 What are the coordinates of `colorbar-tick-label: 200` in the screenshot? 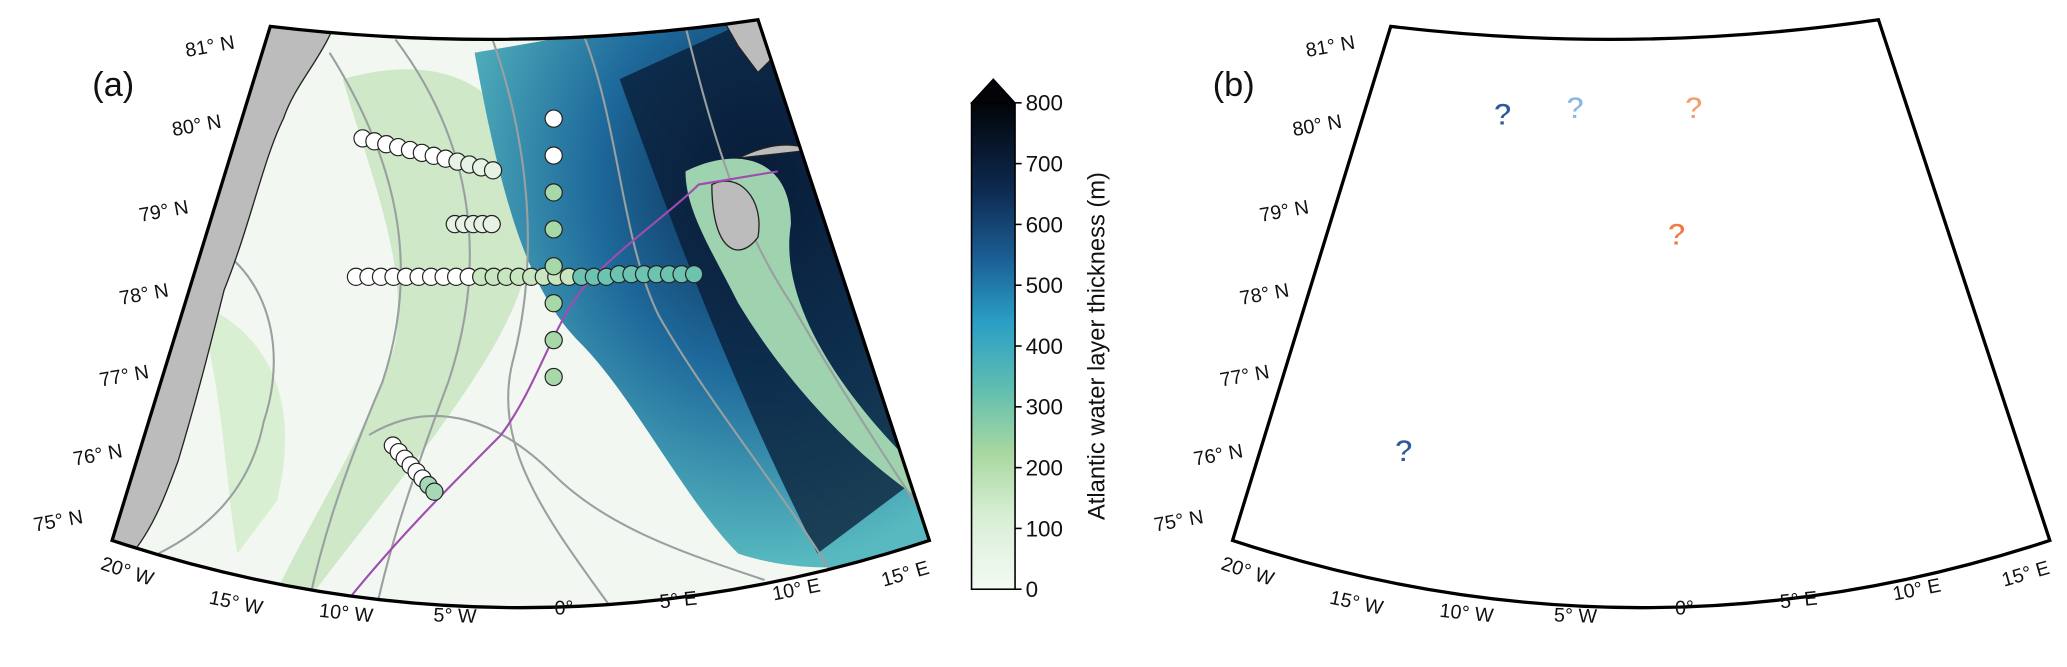 It's located at (1044, 468).